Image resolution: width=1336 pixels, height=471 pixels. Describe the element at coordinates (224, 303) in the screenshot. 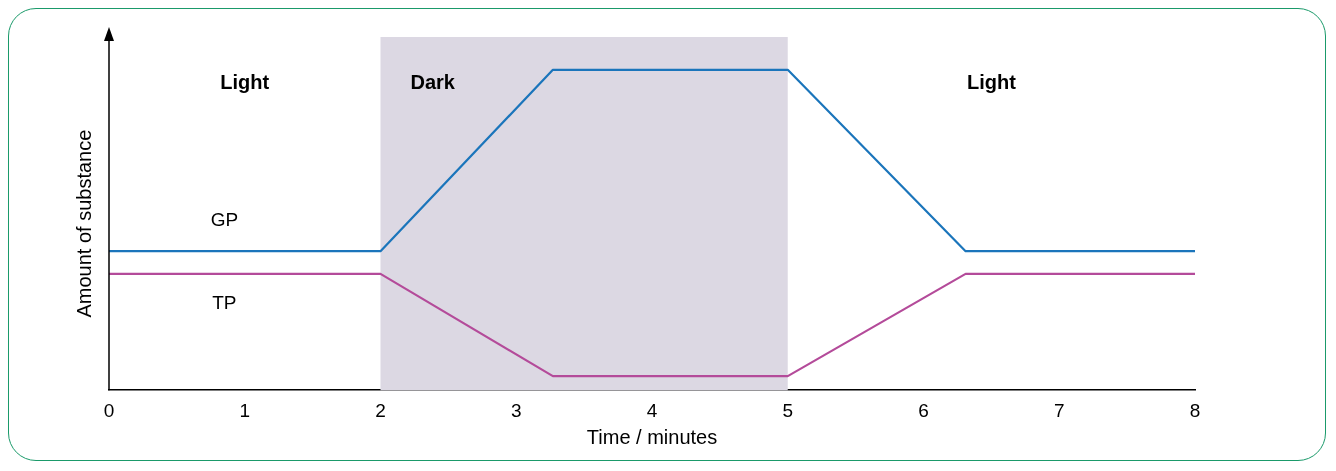

I see `series-label: TP` at that location.